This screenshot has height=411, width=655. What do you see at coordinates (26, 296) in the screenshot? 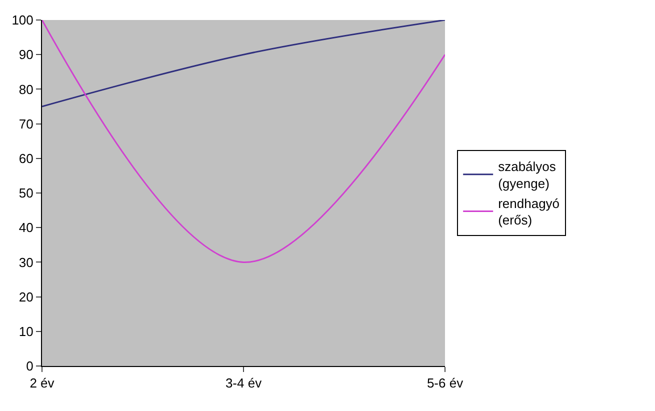
I see `y-tick-label: 20` at bounding box center [26, 296].